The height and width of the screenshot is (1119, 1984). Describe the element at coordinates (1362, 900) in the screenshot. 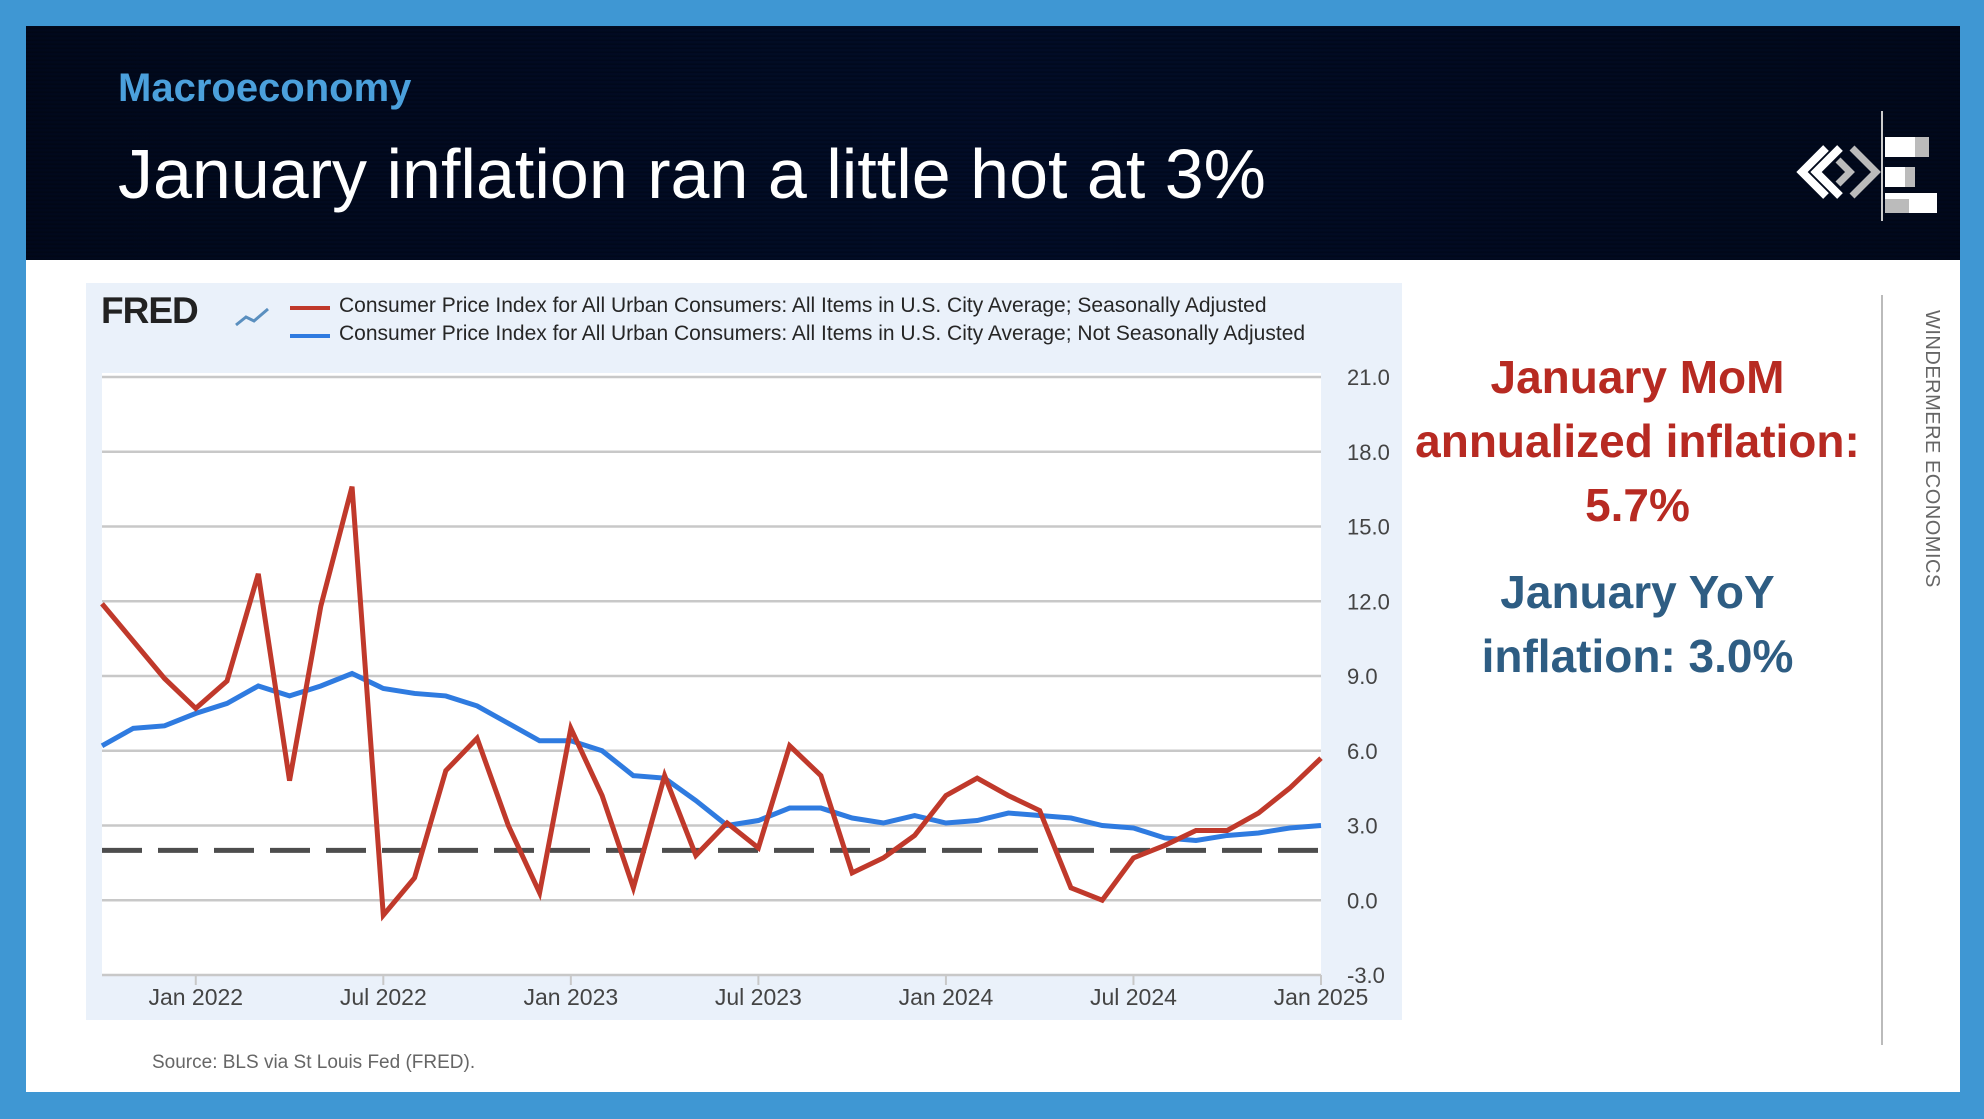

I see `y-tick-label: 0.0` at that location.